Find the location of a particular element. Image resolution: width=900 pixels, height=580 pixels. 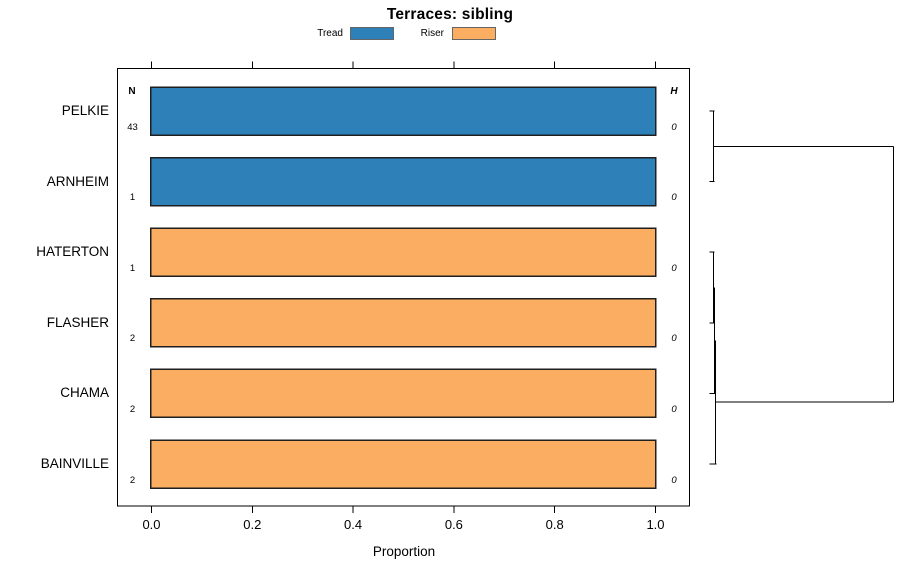

chart-title: Terraces: sibling is located at coordinates (450, 14).